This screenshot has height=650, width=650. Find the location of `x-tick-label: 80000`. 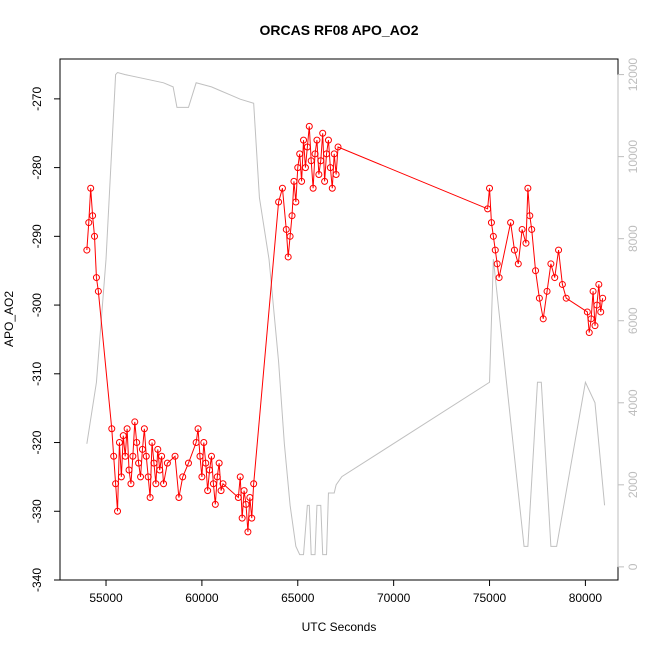

x-tick-label: 80000 is located at coordinates (586, 598).